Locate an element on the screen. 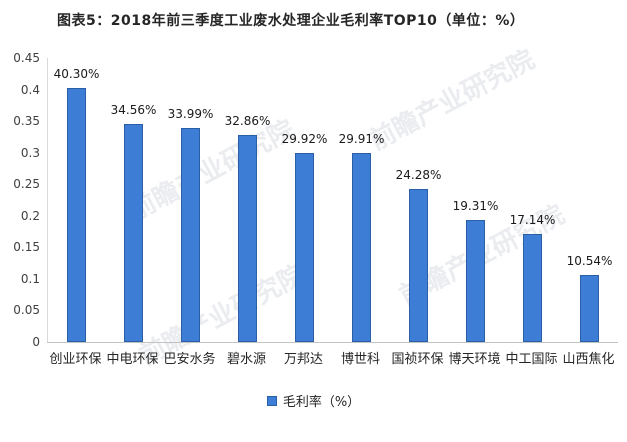 This screenshot has width=627, height=442. legend: 毛利率（%） is located at coordinates (313, 400).